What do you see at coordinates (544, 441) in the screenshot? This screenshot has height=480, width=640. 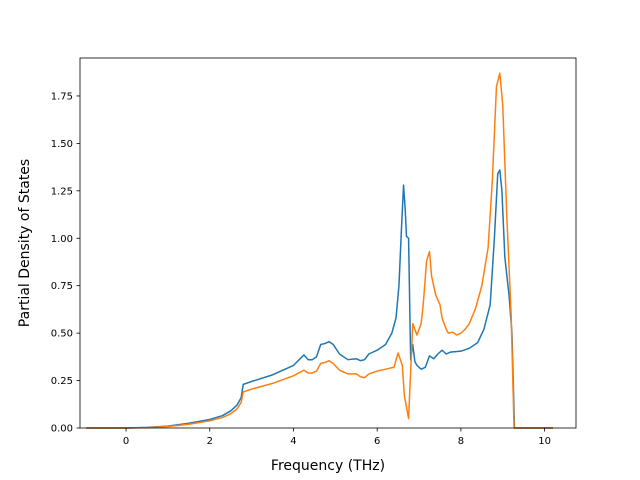 I see `x-tick-label: 10` at bounding box center [544, 441].